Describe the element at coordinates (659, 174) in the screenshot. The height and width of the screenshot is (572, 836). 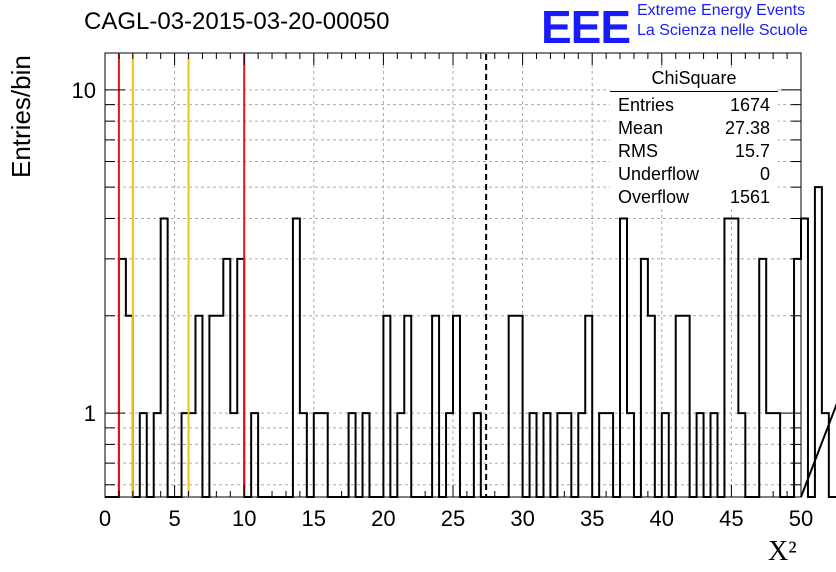
I see `stats-label: Underflow` at that location.